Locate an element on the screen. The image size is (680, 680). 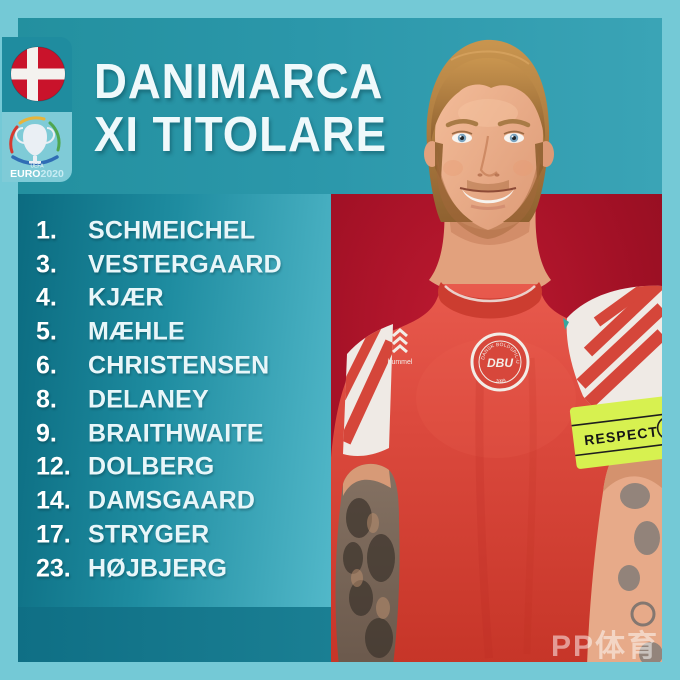
player-number: 3. is located at coordinates (46, 264).